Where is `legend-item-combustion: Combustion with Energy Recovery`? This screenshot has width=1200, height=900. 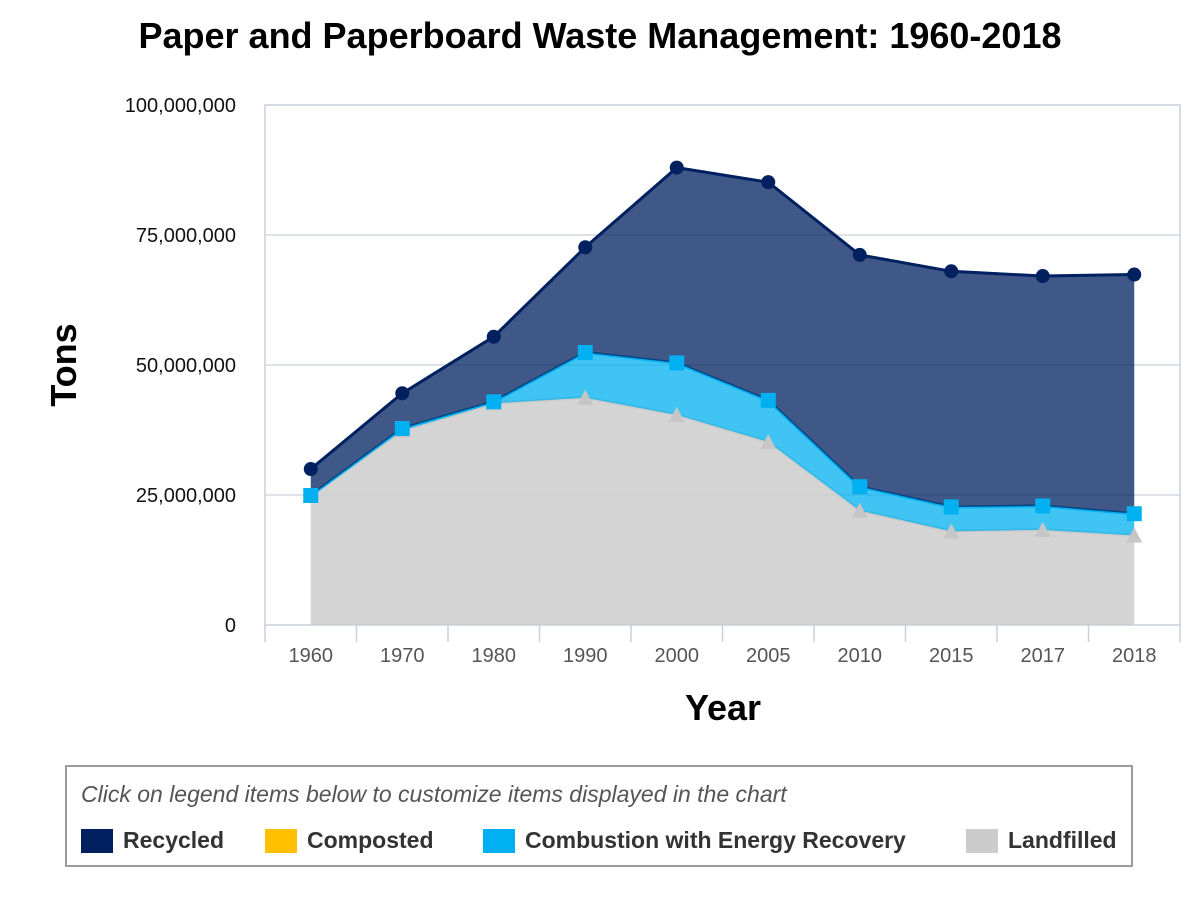 legend-item-combustion: Combustion with Energy Recovery is located at coordinates (694, 840).